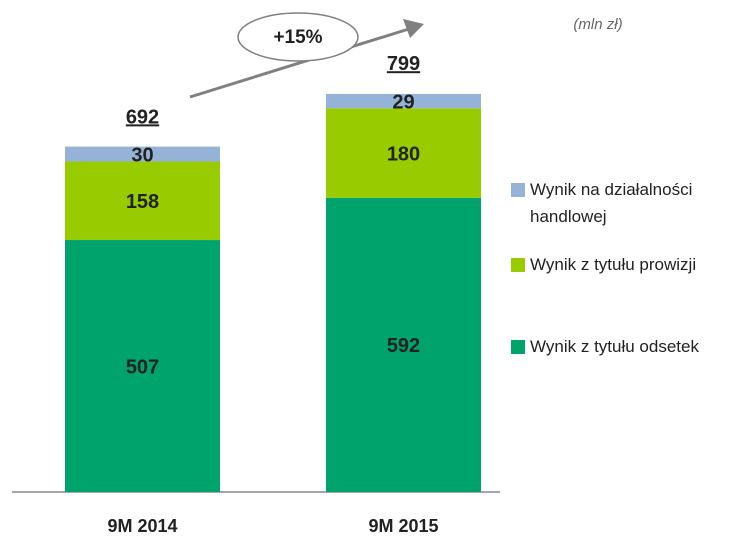 The image size is (736, 544). I want to click on value-label: 29, so click(403, 102).